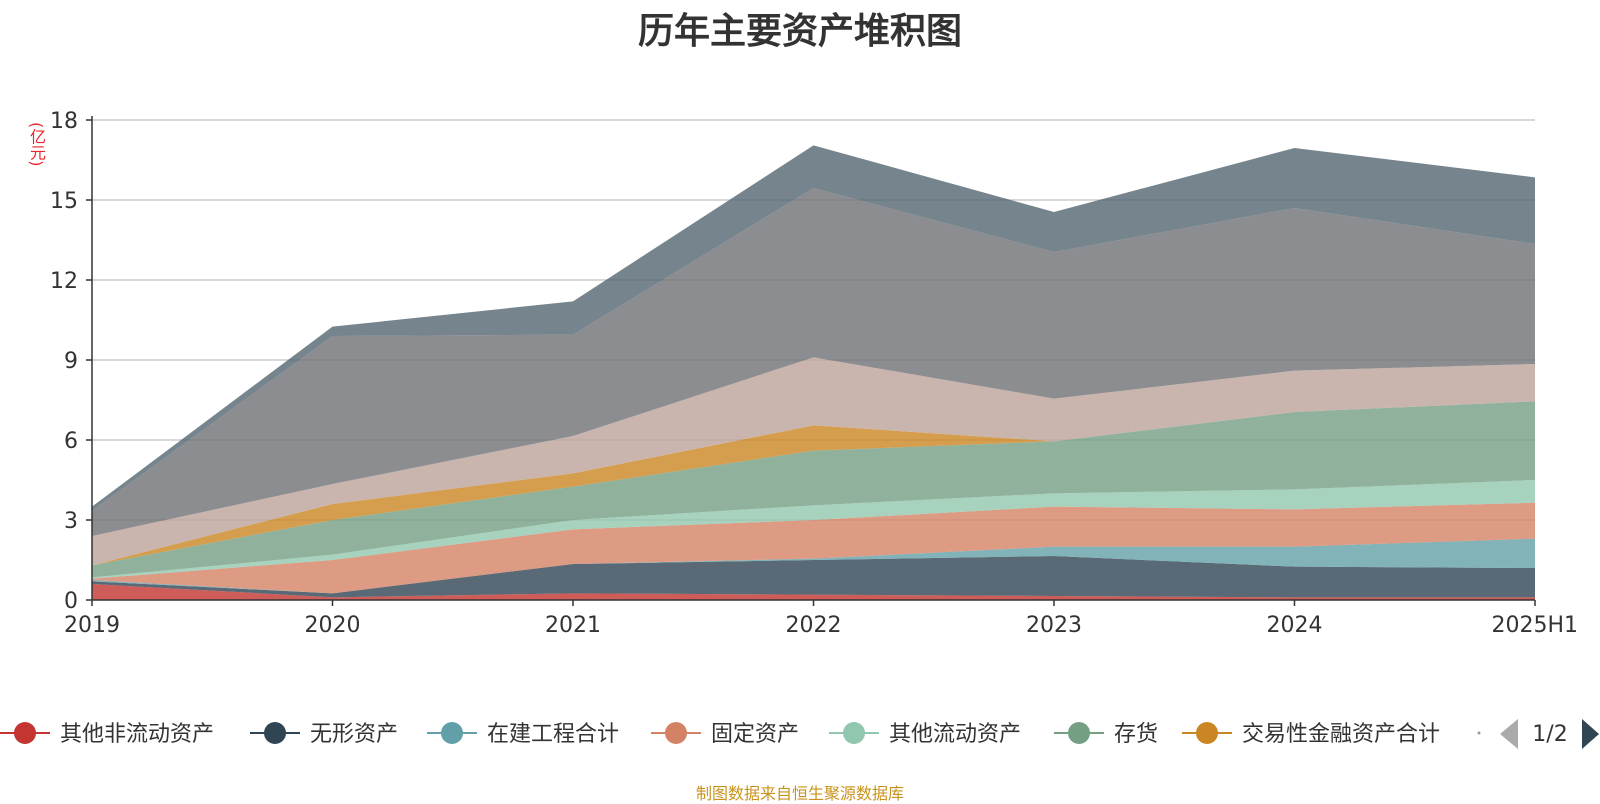  Describe the element at coordinates (64, 281) in the screenshot. I see `y-tick-label: 12` at that location.